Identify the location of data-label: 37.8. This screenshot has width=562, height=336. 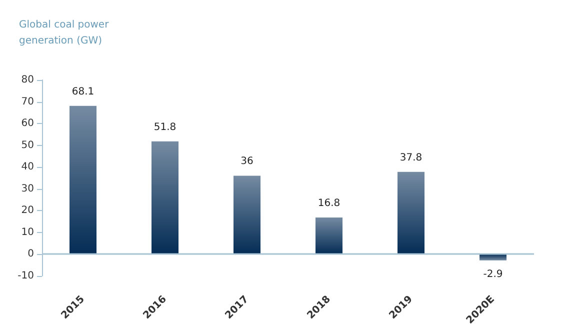
(411, 158).